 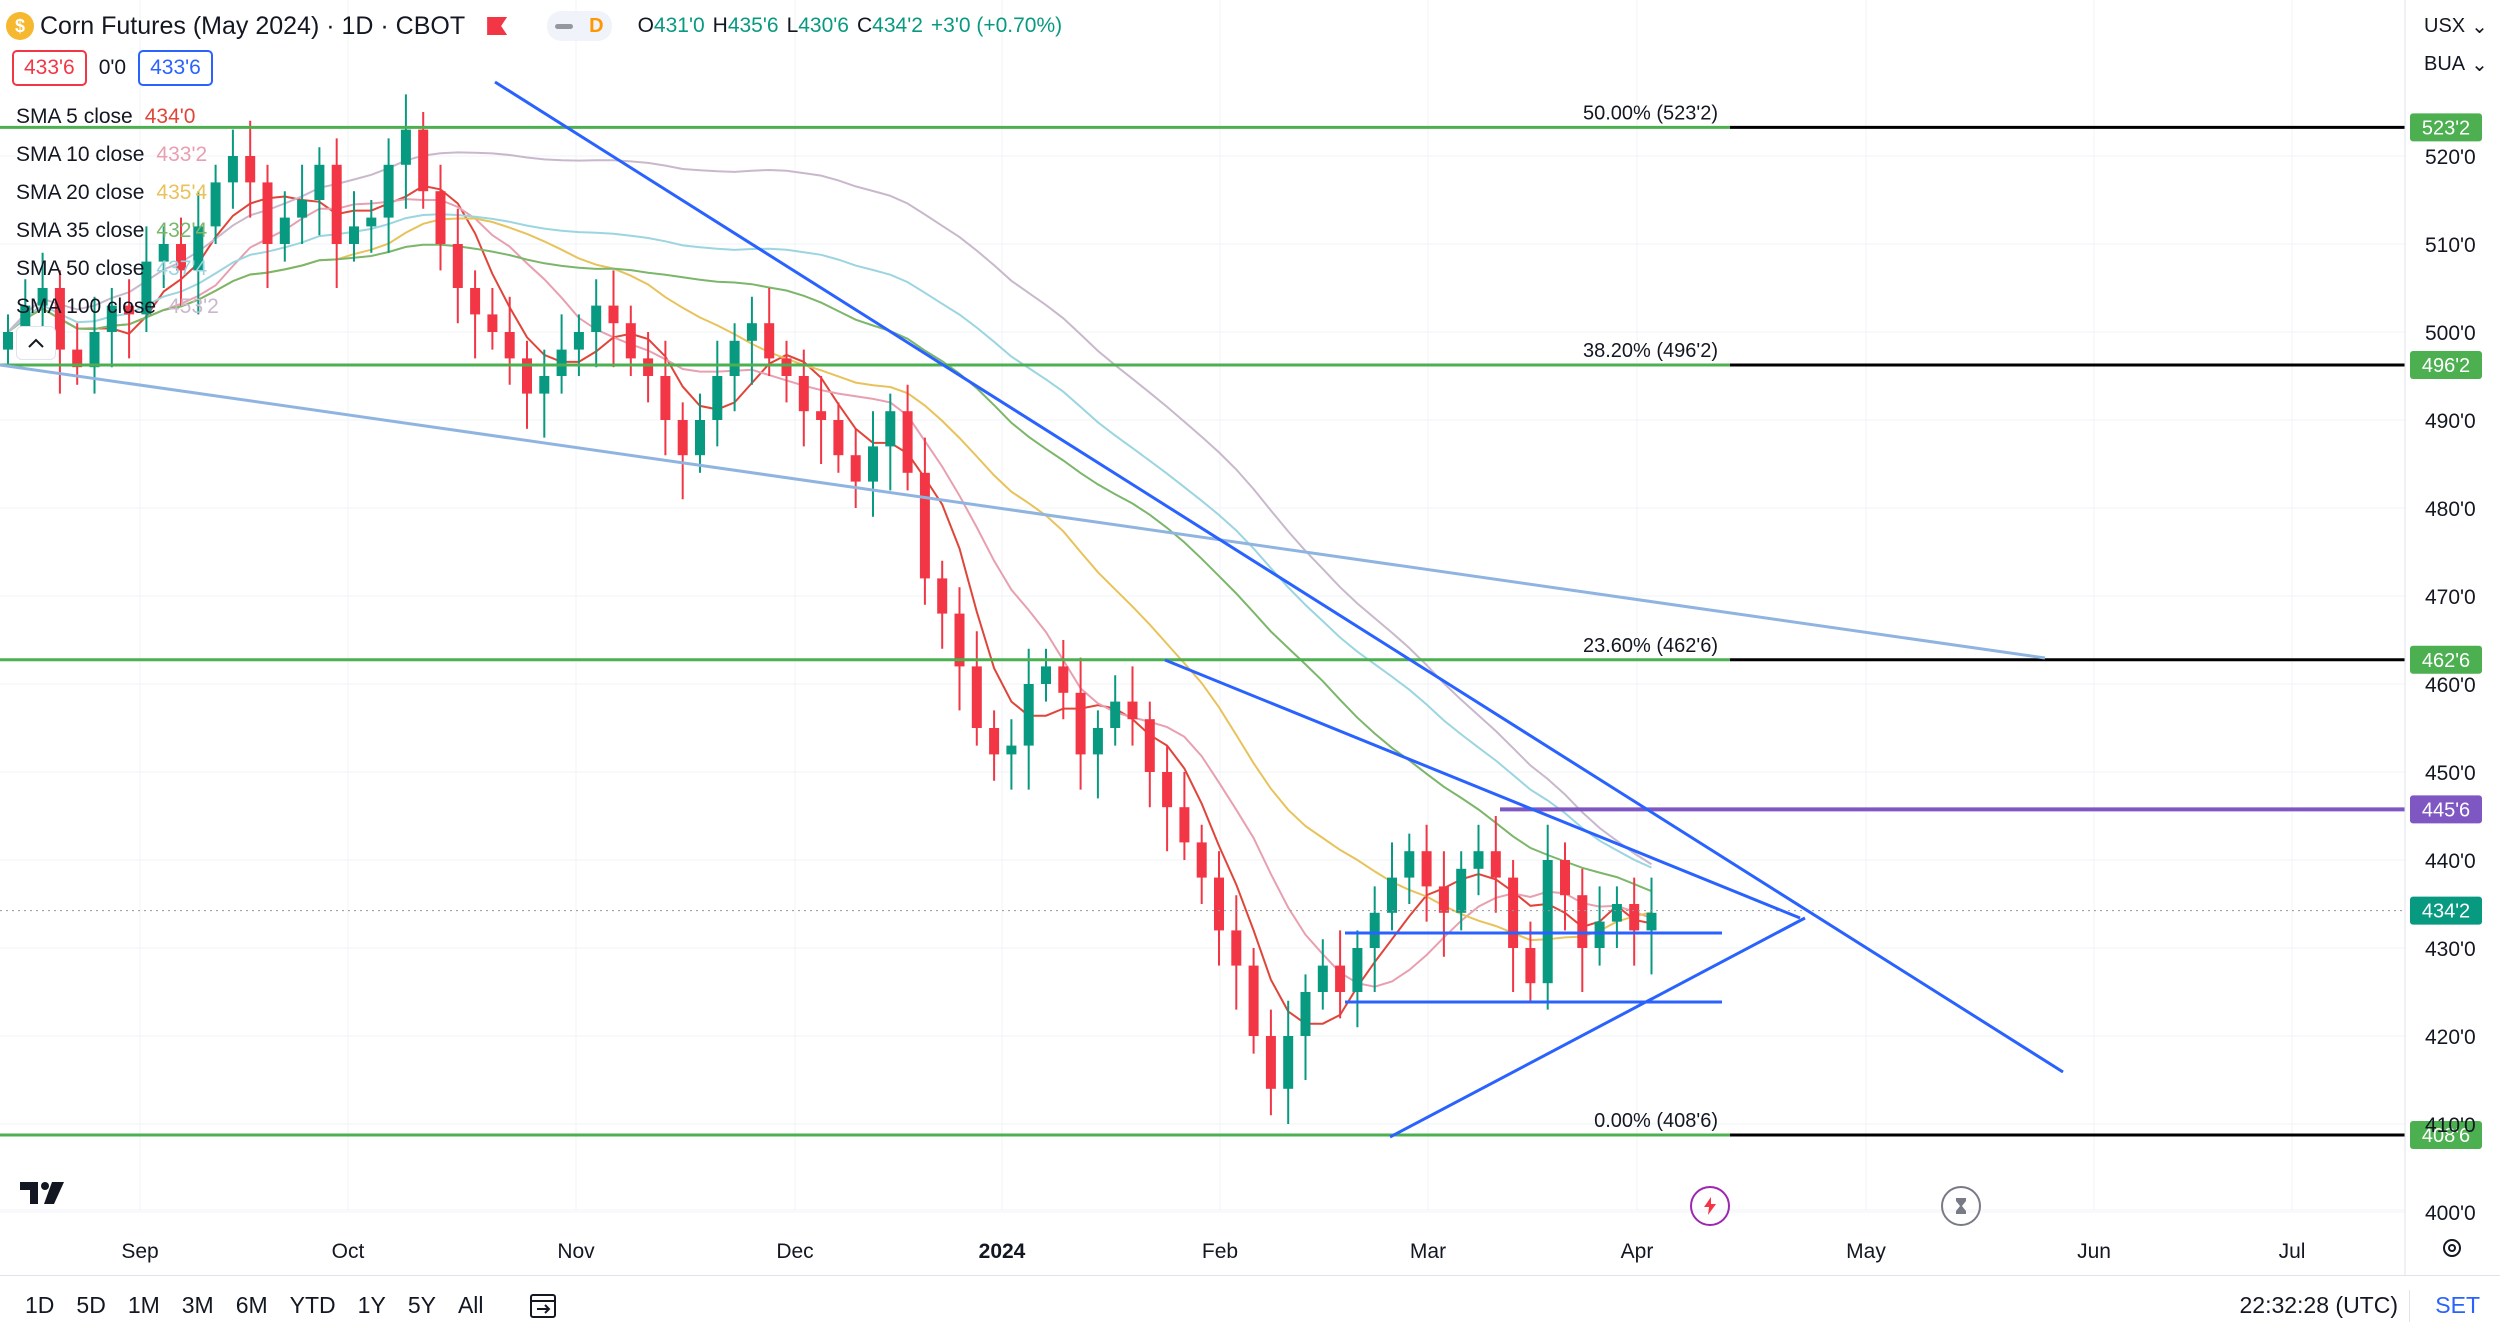 What do you see at coordinates (117, 193) in the screenshot?
I see `legend-row: SMA 20 close 435'4` at bounding box center [117, 193].